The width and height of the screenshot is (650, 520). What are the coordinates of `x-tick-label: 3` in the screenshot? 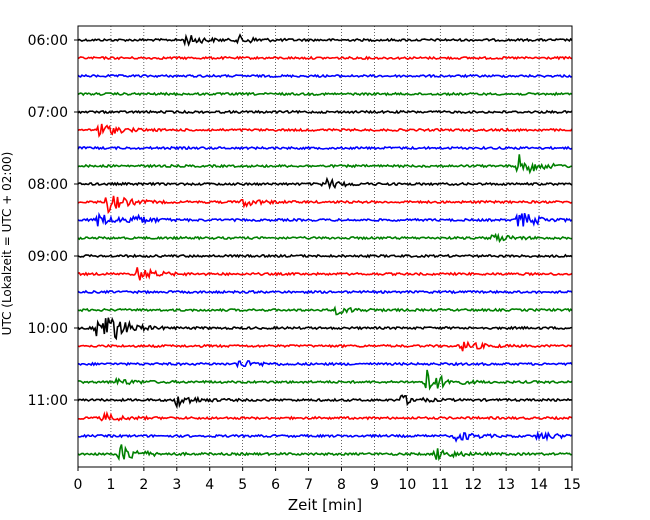 It's located at (176, 485).